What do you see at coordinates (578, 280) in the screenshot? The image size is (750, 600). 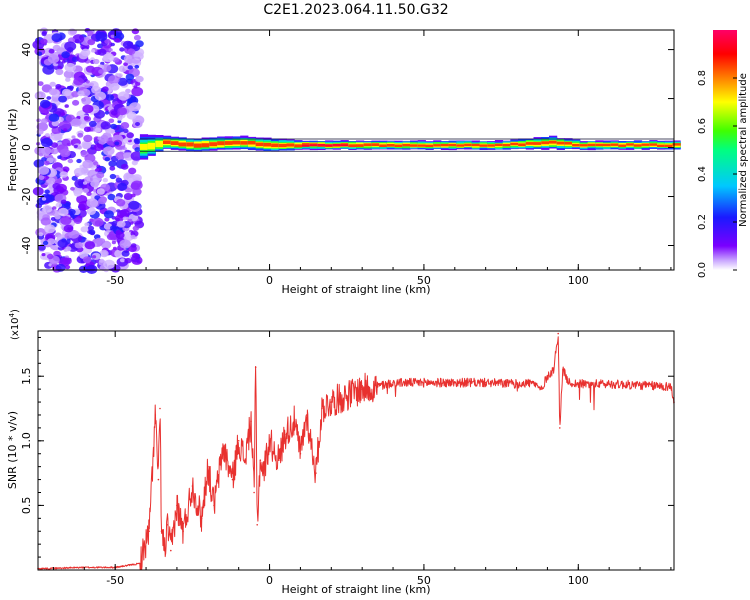 I see `x-tick-label: 100` at bounding box center [578, 280].